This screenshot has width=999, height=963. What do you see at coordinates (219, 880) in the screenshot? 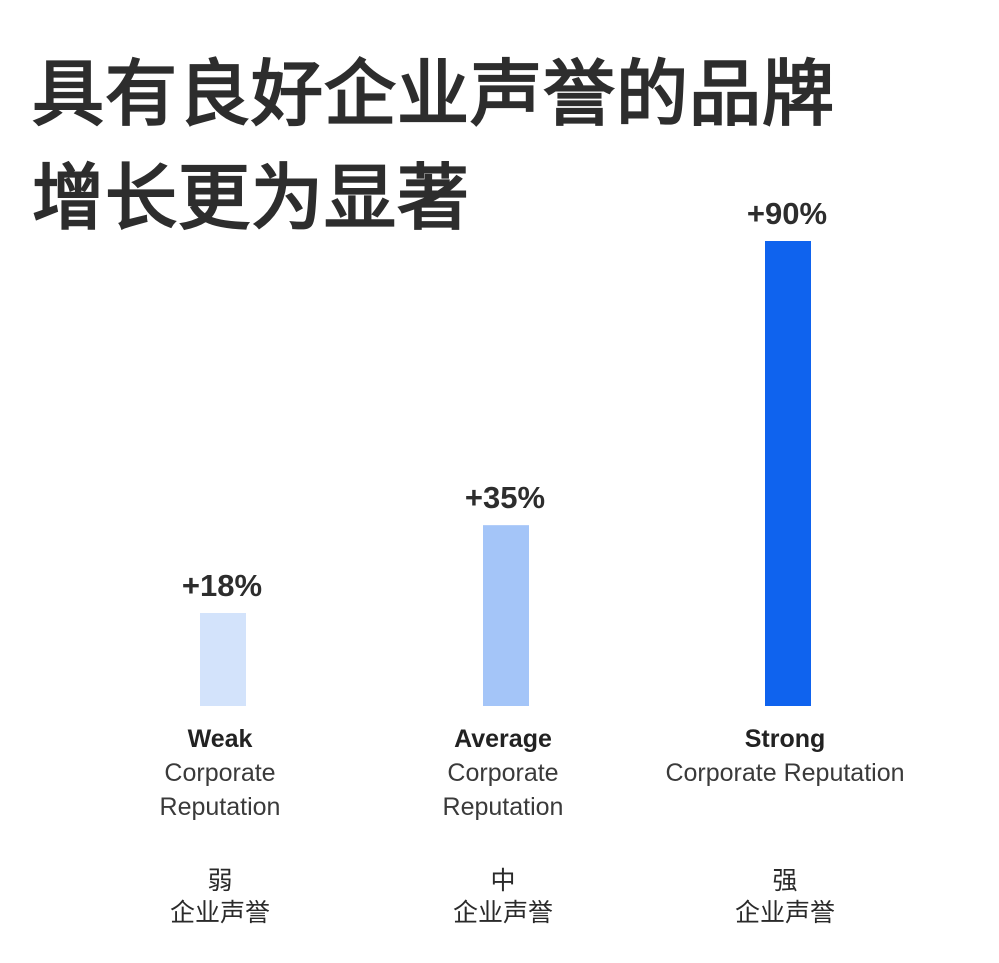
I see `category-cn-level-weak: 弱` at bounding box center [219, 880].